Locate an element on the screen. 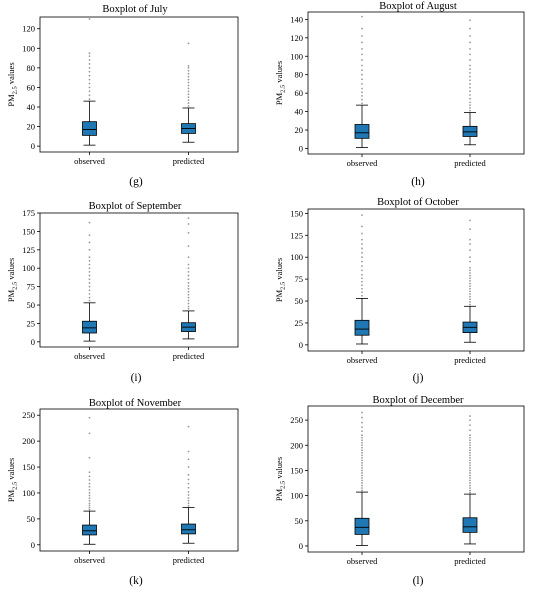 This screenshot has height=594, width=550. y-tick-label: 140 is located at coordinates (296, 19).